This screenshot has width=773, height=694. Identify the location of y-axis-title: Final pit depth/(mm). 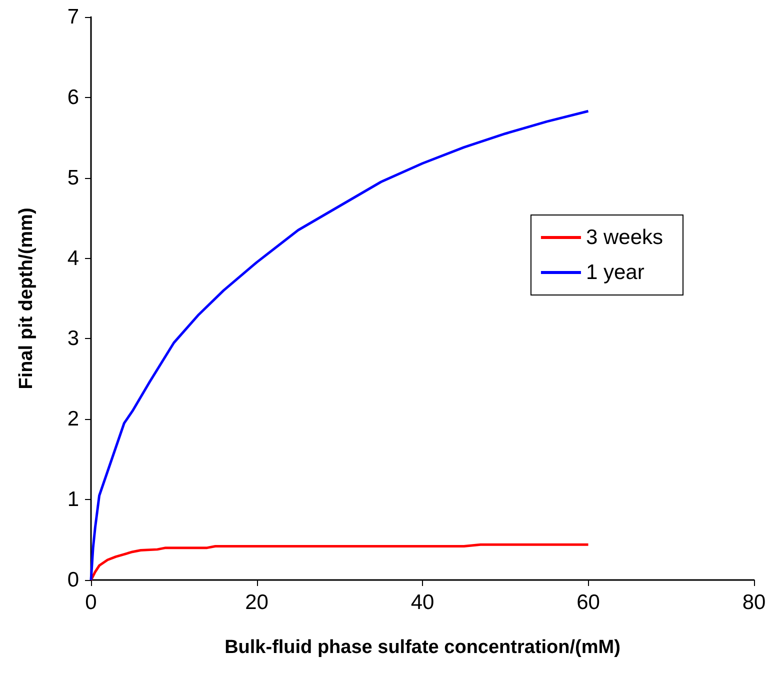
(26, 299).